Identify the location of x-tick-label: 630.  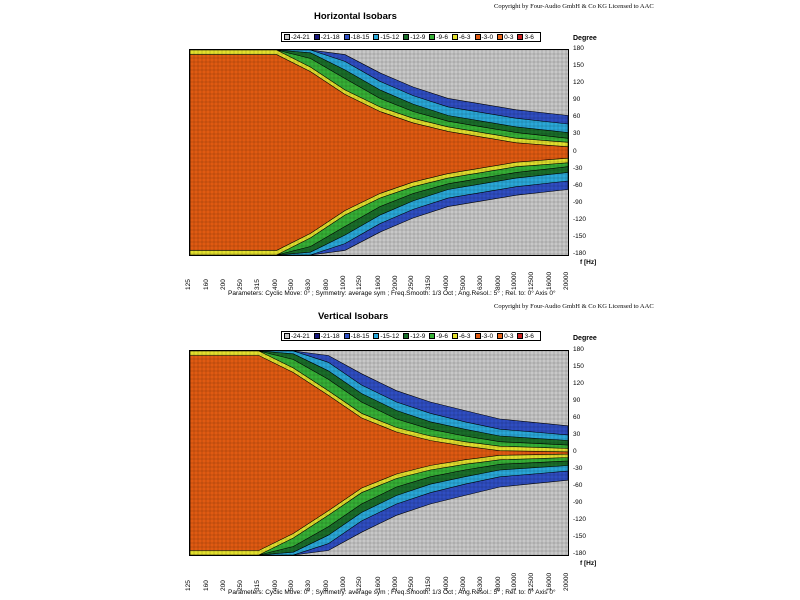
(309, 284).